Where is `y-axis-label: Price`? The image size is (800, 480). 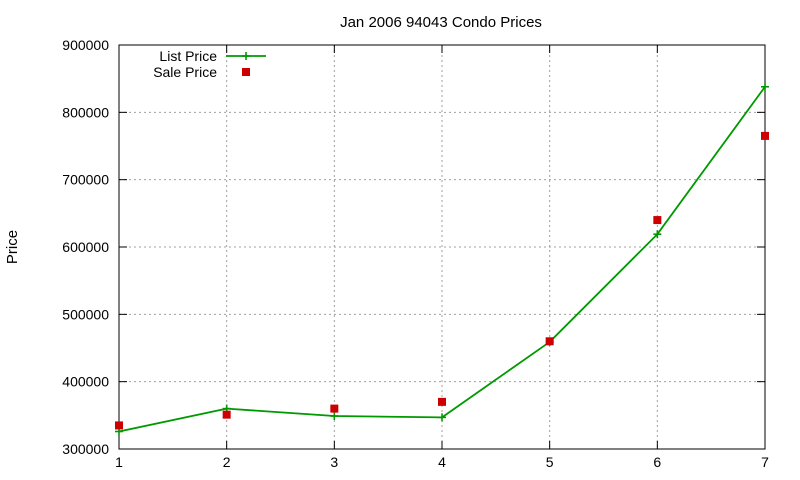
y-axis-label: Price is located at coordinates (12, 247).